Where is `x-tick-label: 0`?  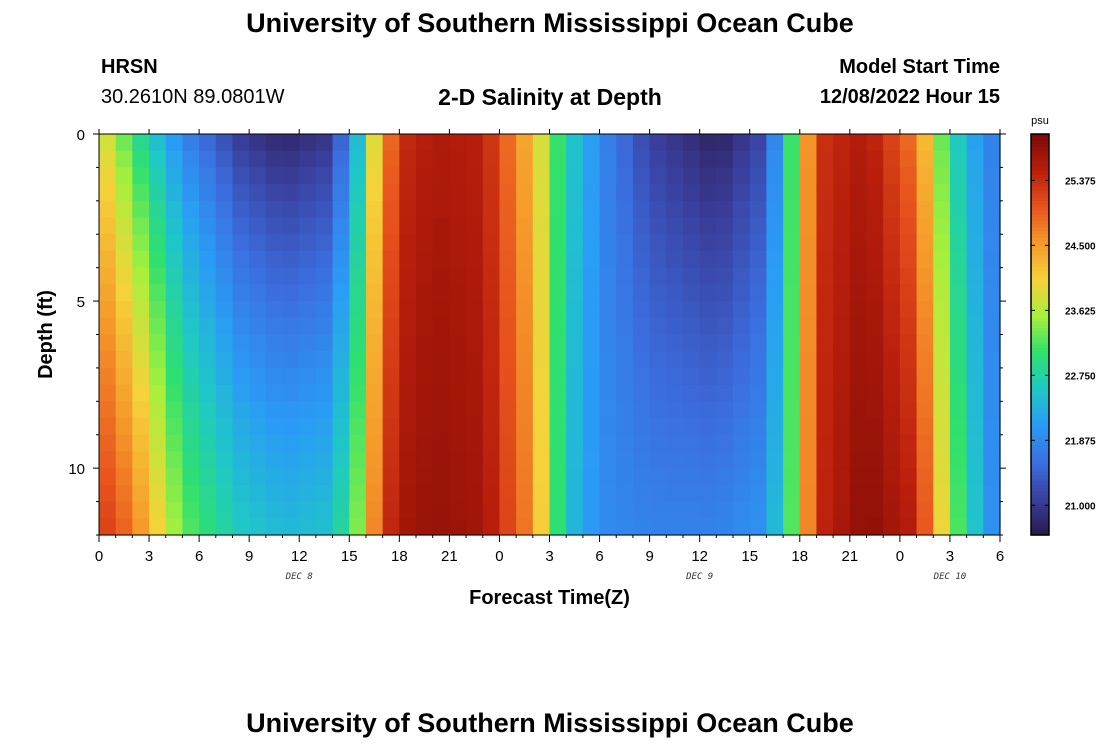 x-tick-label: 0 is located at coordinates (499, 556).